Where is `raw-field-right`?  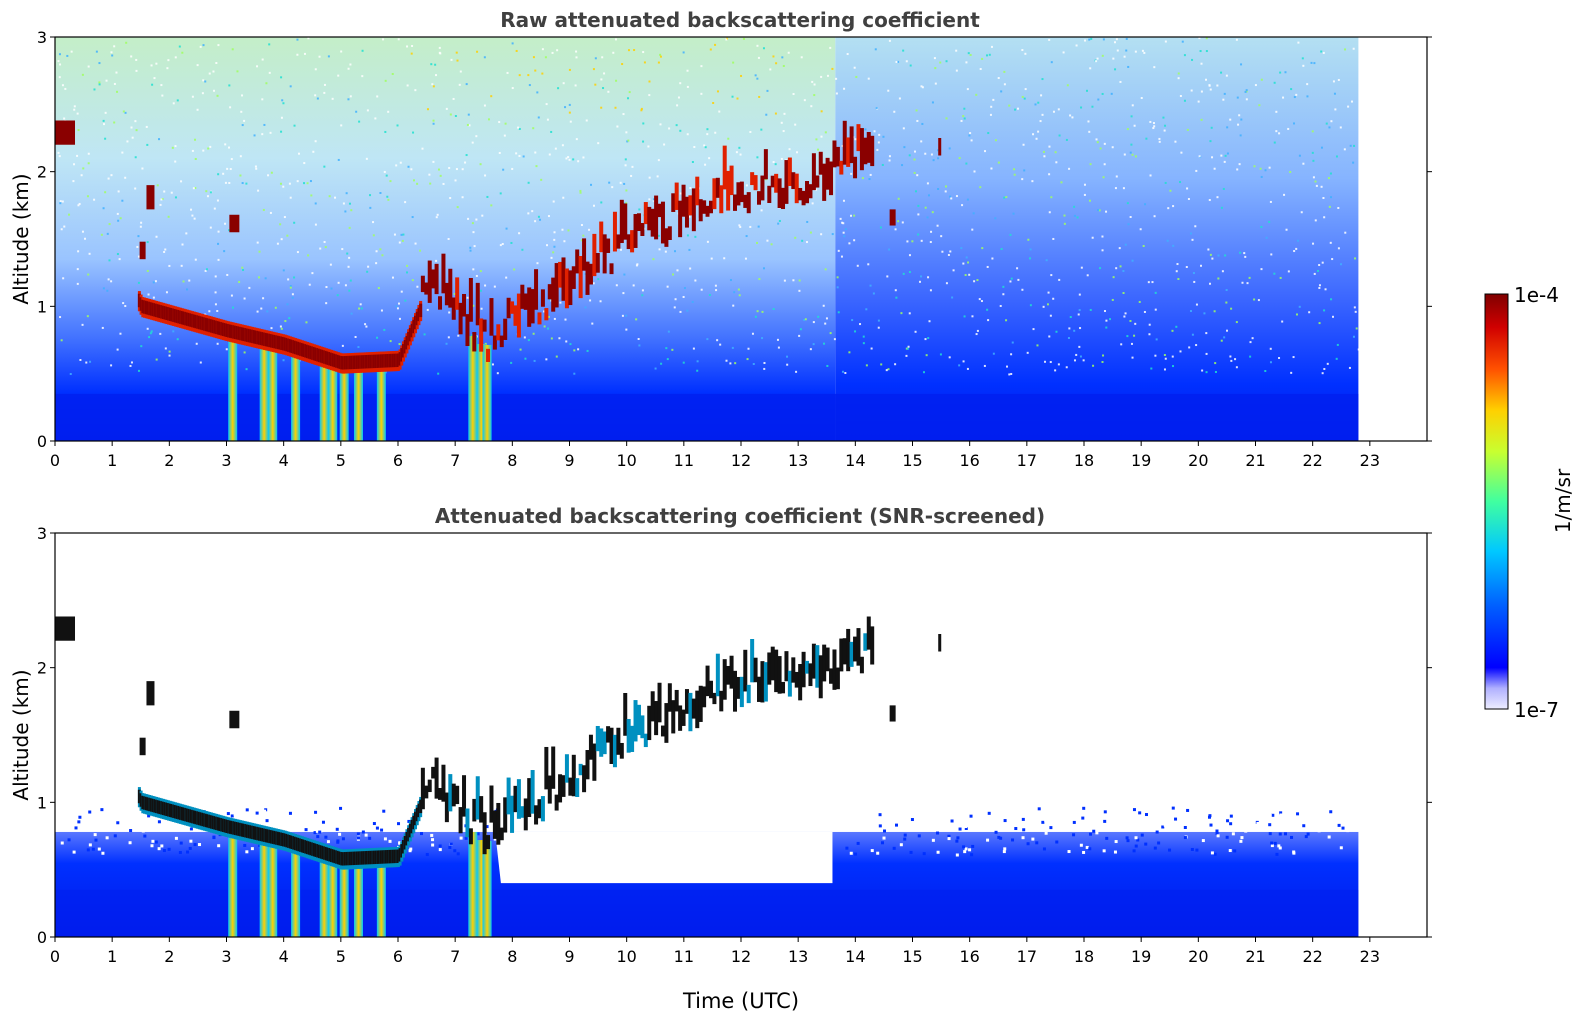
raw-field-right is located at coordinates (1097, 239).